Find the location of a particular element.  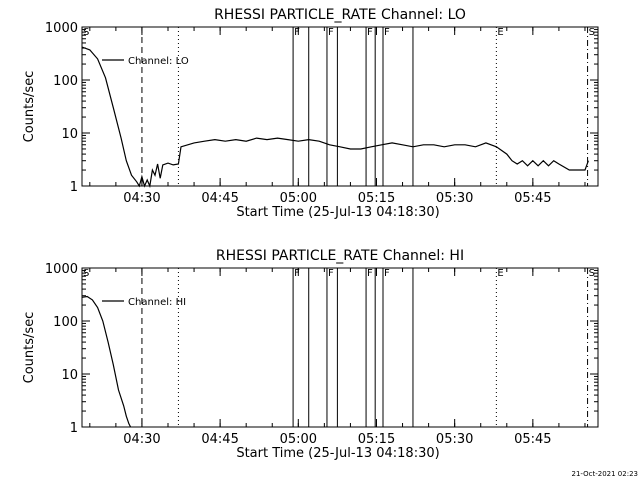

series-line is located at coordinates (106, 361).